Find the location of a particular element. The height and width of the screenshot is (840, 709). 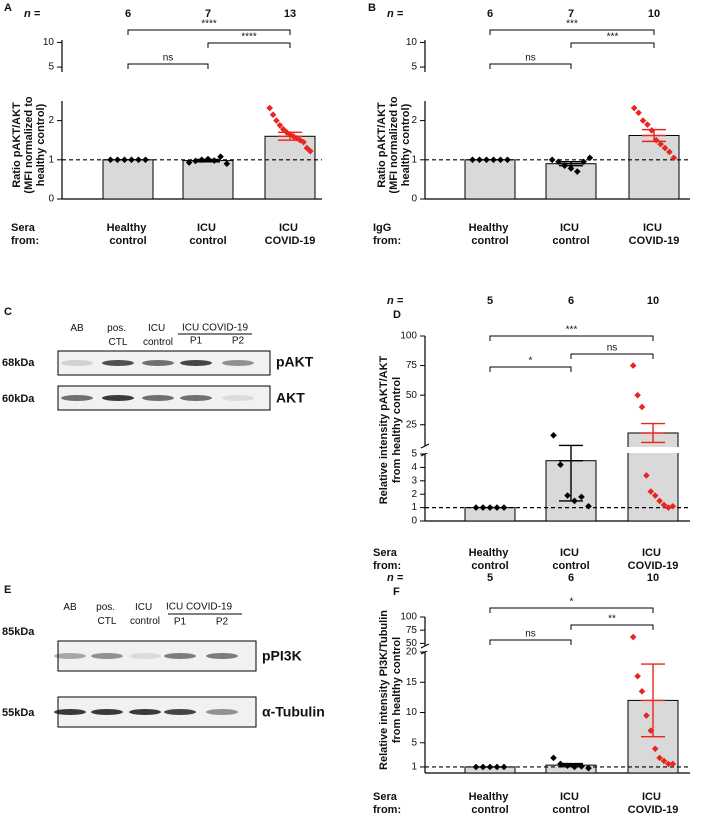

n-value: 13 is located at coordinates (290, 14).